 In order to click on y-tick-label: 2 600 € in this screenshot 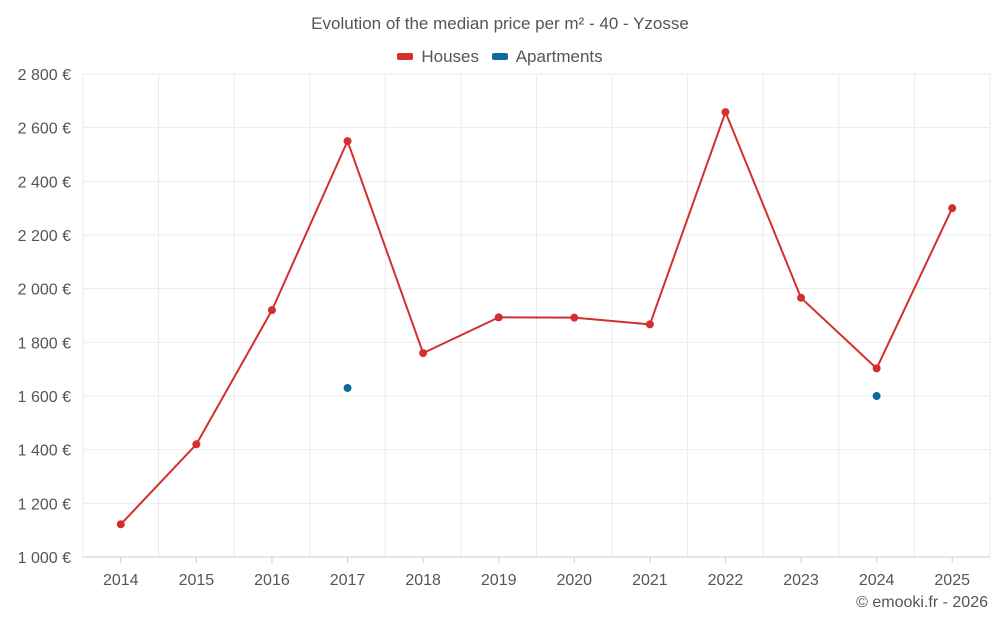, I will do `click(44, 129)`.